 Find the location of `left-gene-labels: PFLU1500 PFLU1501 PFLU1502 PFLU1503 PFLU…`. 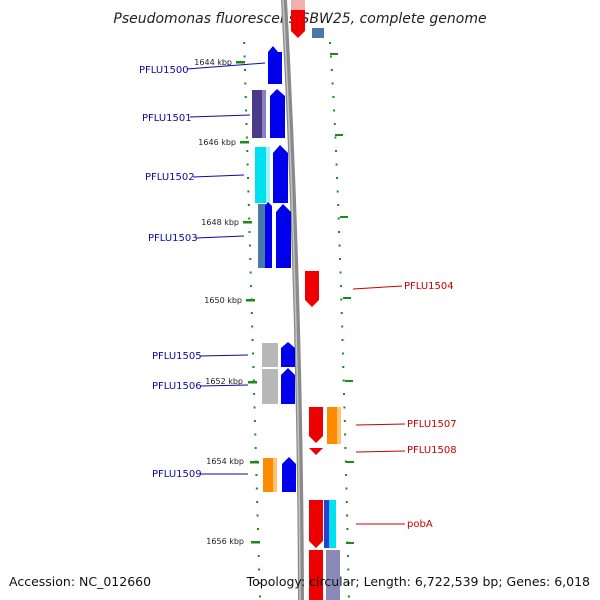

left-gene-labels: PFLU1500 PFLU1501 PFLU1502 PFLU1503 PFLU… is located at coordinates (202, 271).